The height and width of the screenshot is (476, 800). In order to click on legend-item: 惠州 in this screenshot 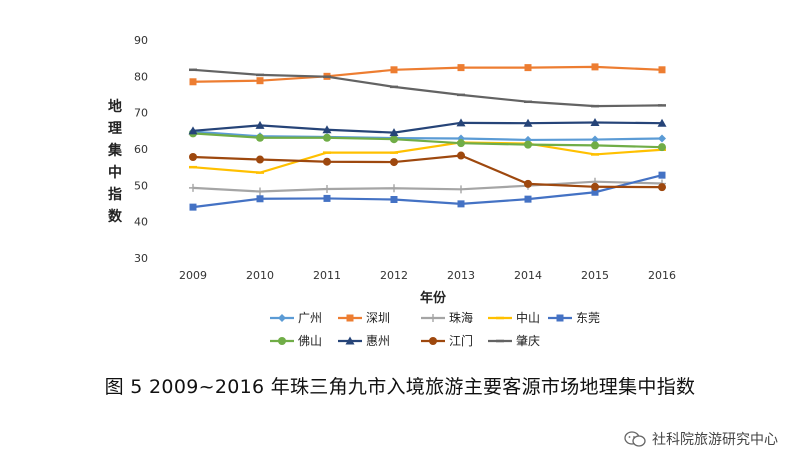, I will do `click(364, 341)`.